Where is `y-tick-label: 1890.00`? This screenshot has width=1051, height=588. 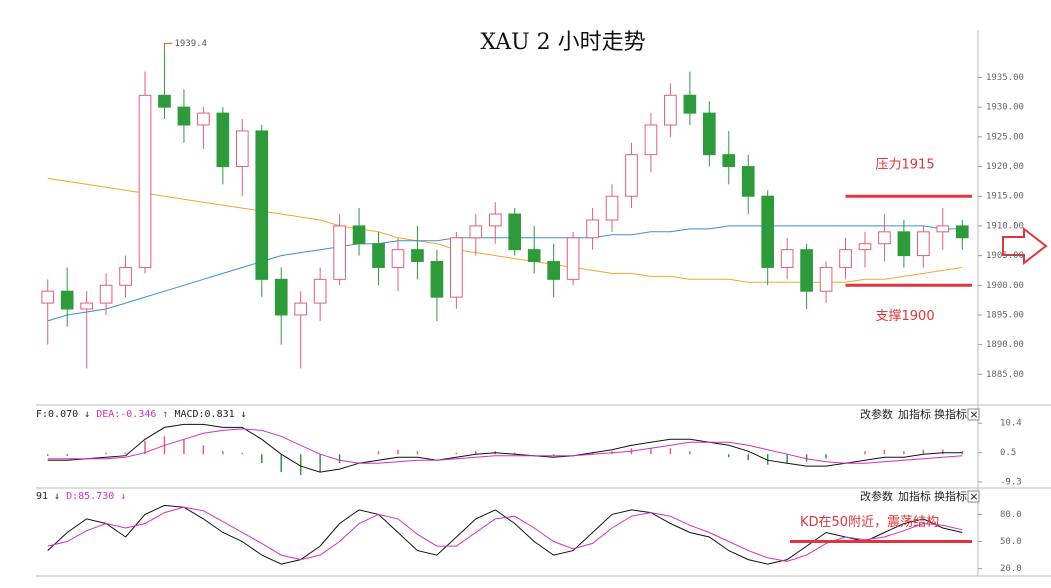
y-tick-label: 1890.00 is located at coordinates (1005, 345).